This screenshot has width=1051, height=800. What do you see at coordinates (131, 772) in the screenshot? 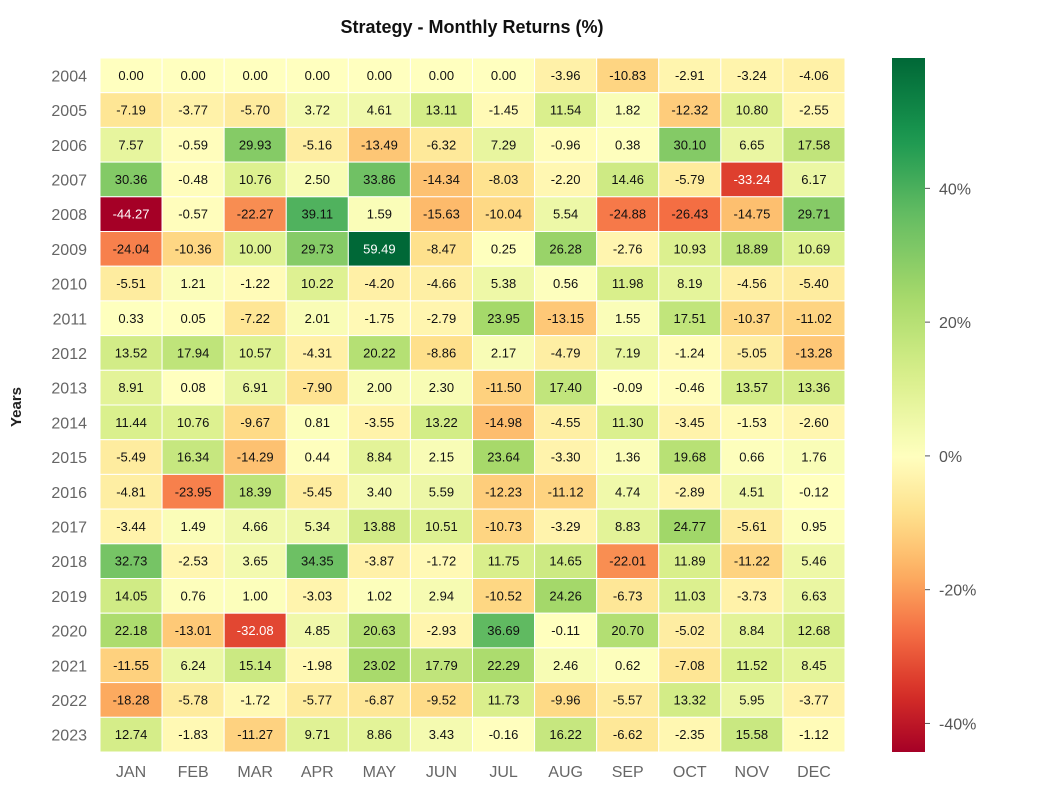
I see `x-tick-label: JAN` at bounding box center [131, 772].